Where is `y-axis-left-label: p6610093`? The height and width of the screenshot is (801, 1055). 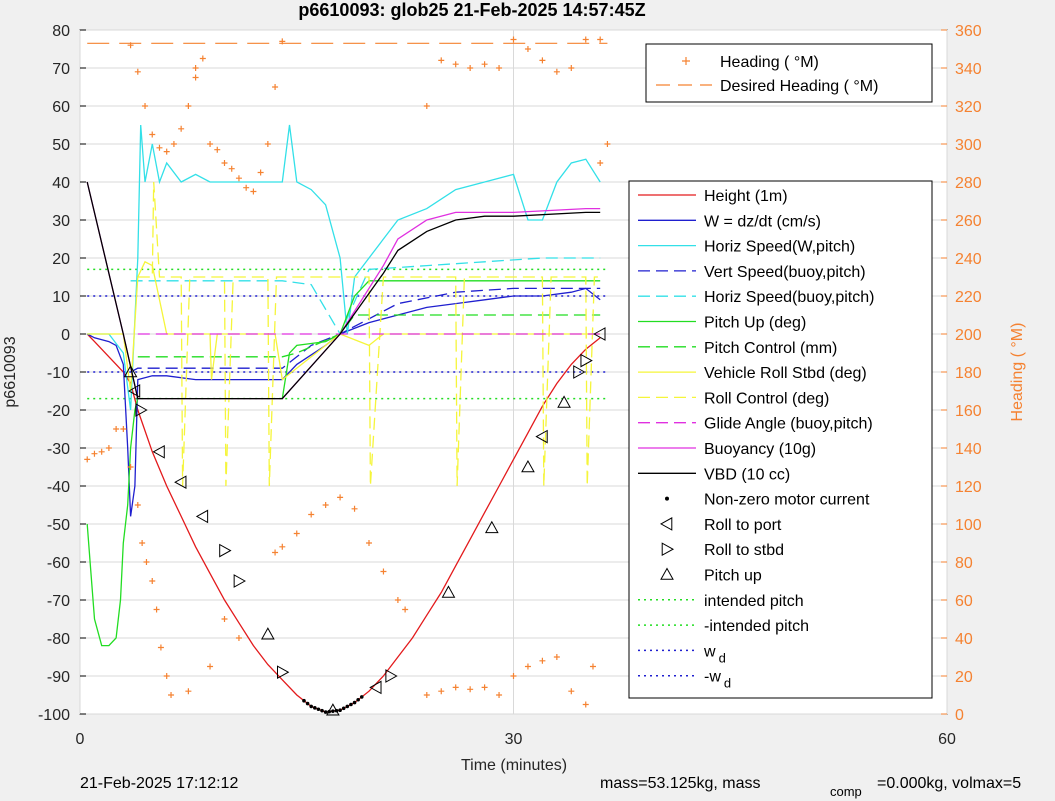 y-axis-left-label: p6610093 is located at coordinates (10, 371).